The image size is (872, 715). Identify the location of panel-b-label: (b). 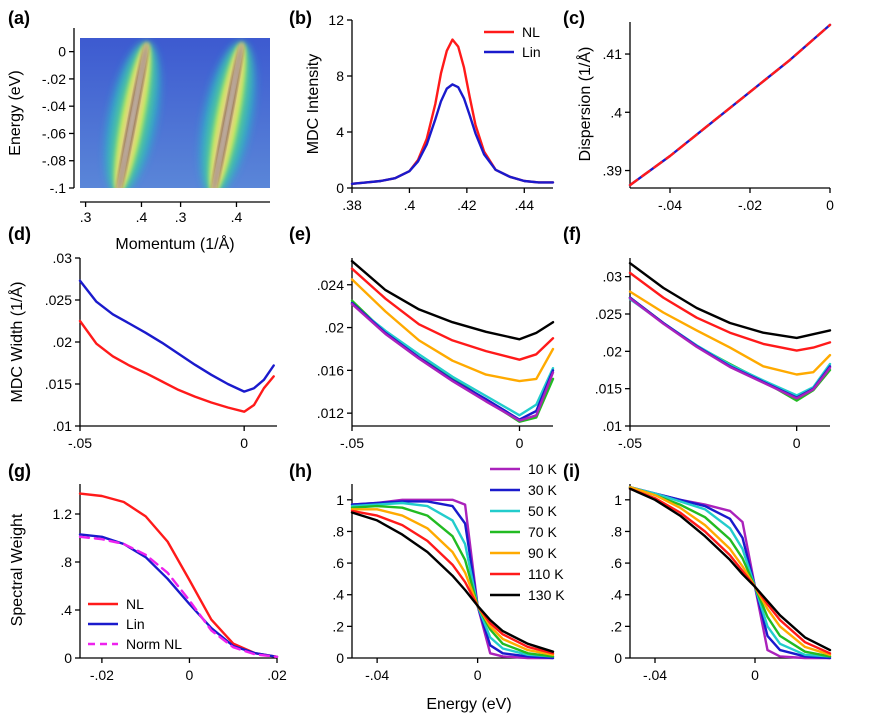
(300, 18).